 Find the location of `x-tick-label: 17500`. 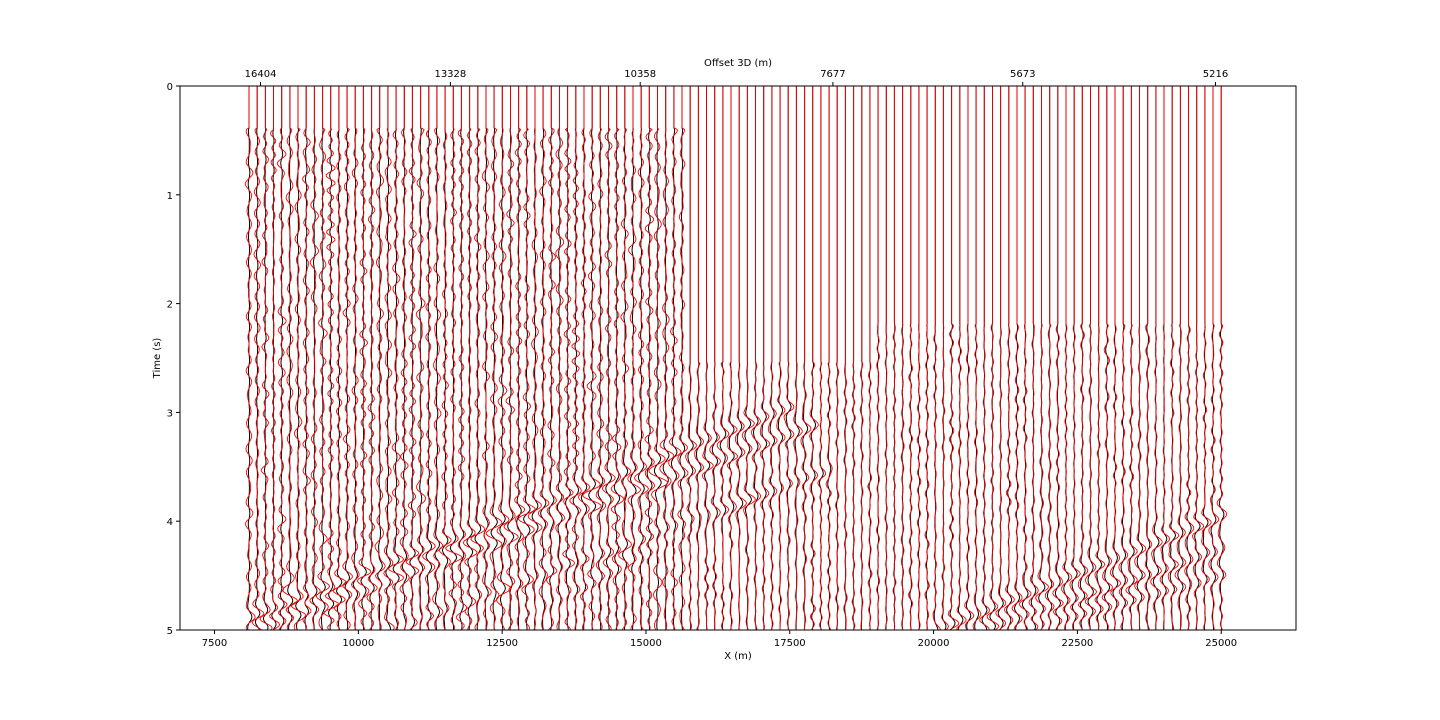

x-tick-label: 17500 is located at coordinates (790, 643).